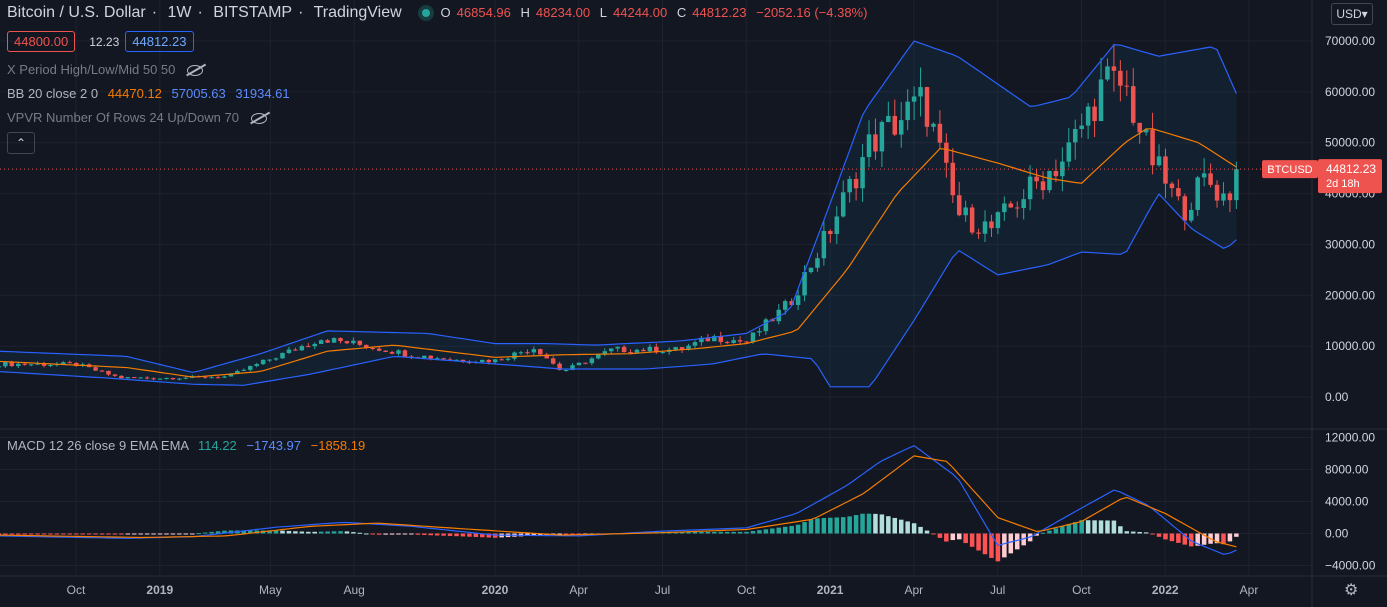 The width and height of the screenshot is (1387, 607). I want to click on bb-basis-value: 44470.12, so click(134, 93).